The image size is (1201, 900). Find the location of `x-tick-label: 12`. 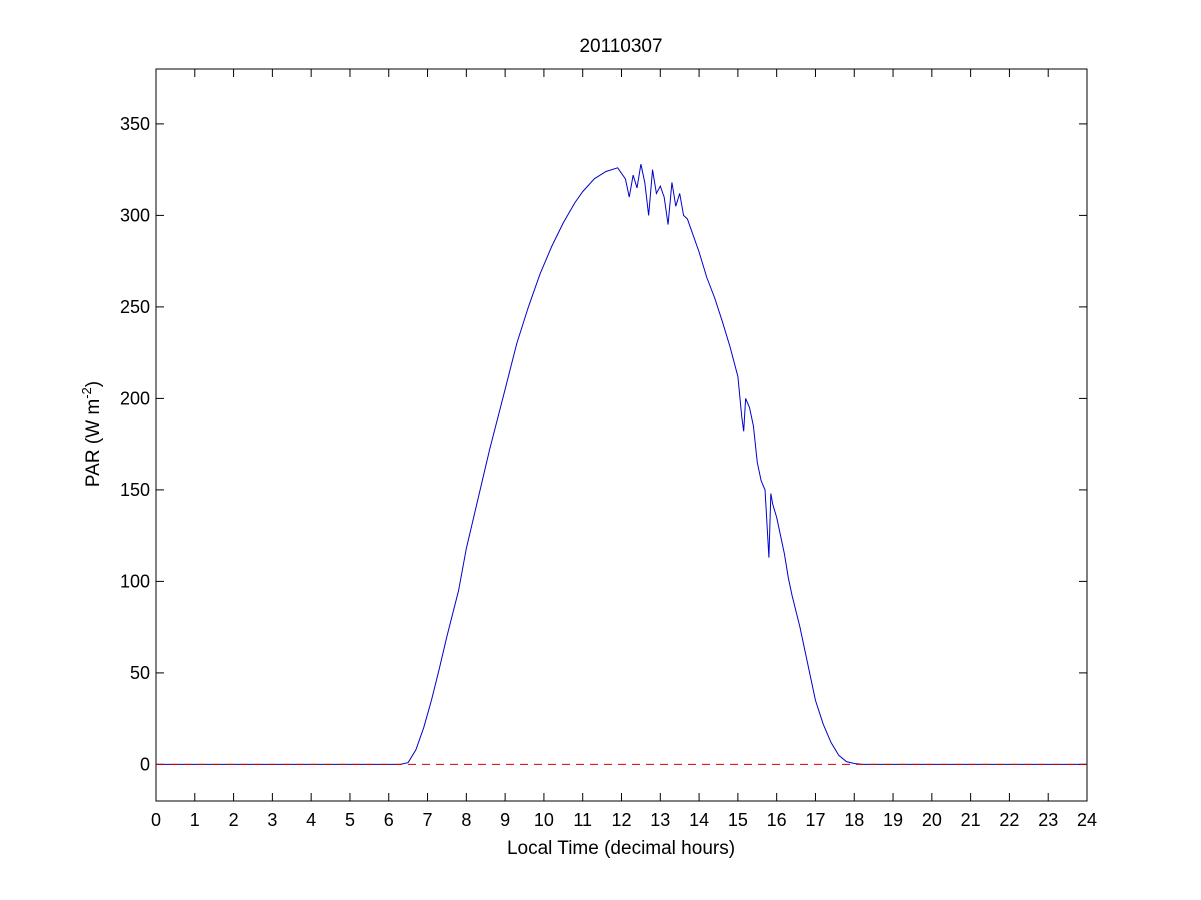

x-tick-label: 12 is located at coordinates (621, 820).